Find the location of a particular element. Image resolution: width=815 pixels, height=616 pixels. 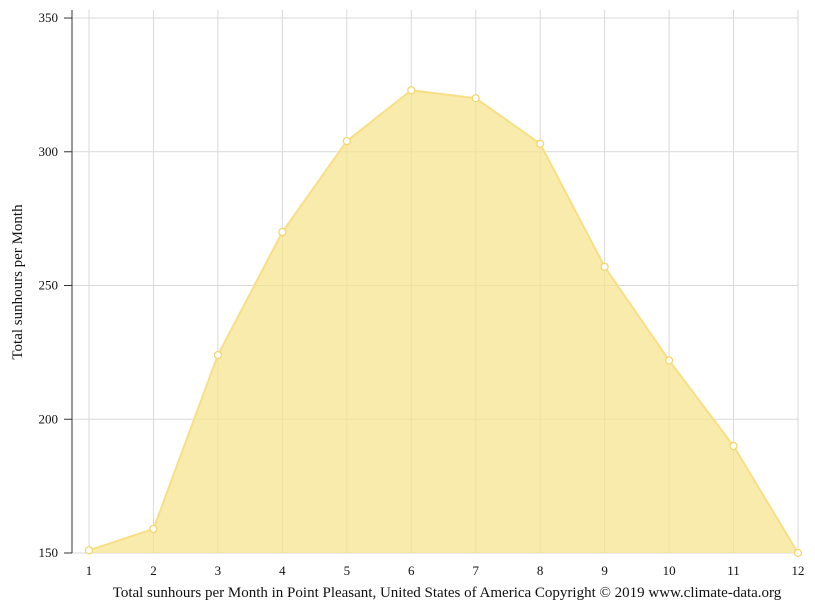

x-tick-label-11: 11 is located at coordinates (733, 570).